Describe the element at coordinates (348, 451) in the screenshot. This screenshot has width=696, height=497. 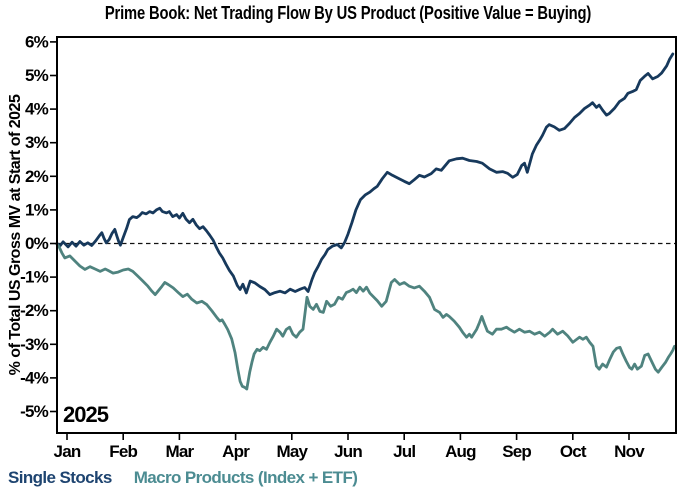
I see `x-tick-label: Jun` at that location.